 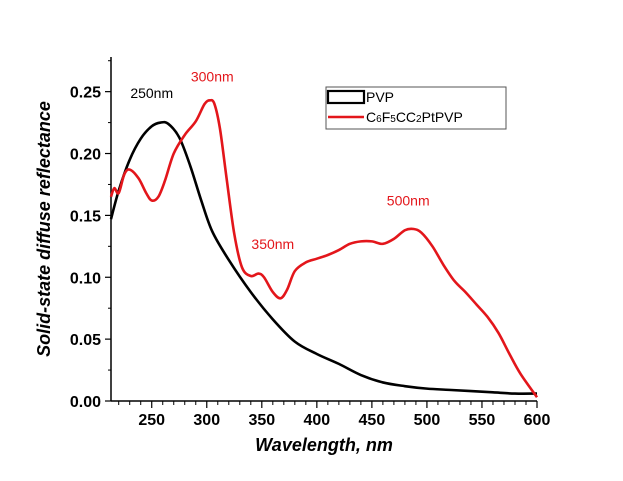 I want to click on legend-box, so click(x=416, y=108).